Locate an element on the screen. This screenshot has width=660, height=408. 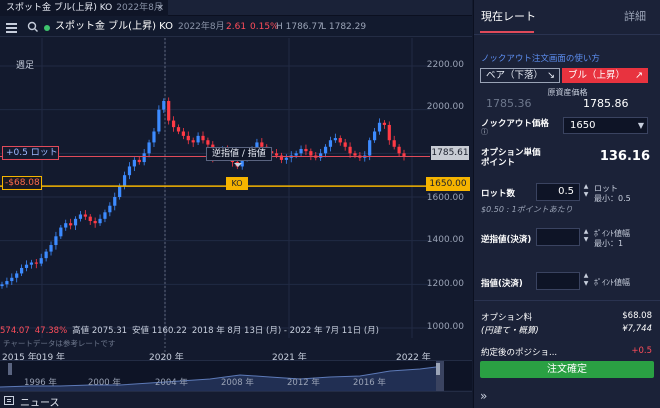
bear-button: ベア（下落） ↘ is located at coordinates (520, 75).